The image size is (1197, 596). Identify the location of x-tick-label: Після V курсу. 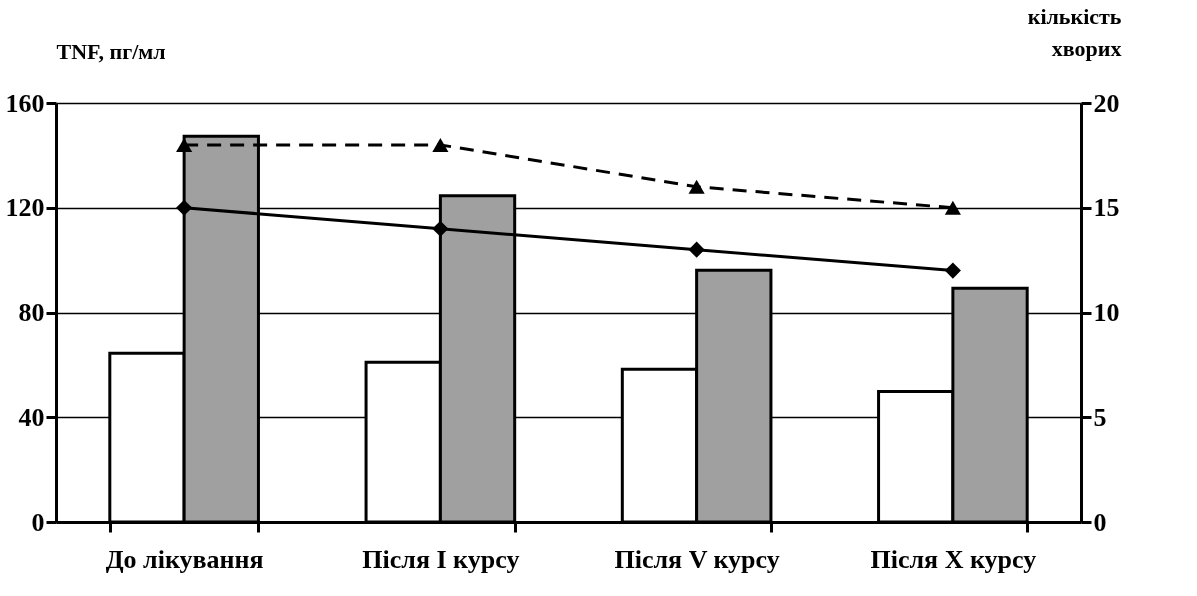
(697, 559).